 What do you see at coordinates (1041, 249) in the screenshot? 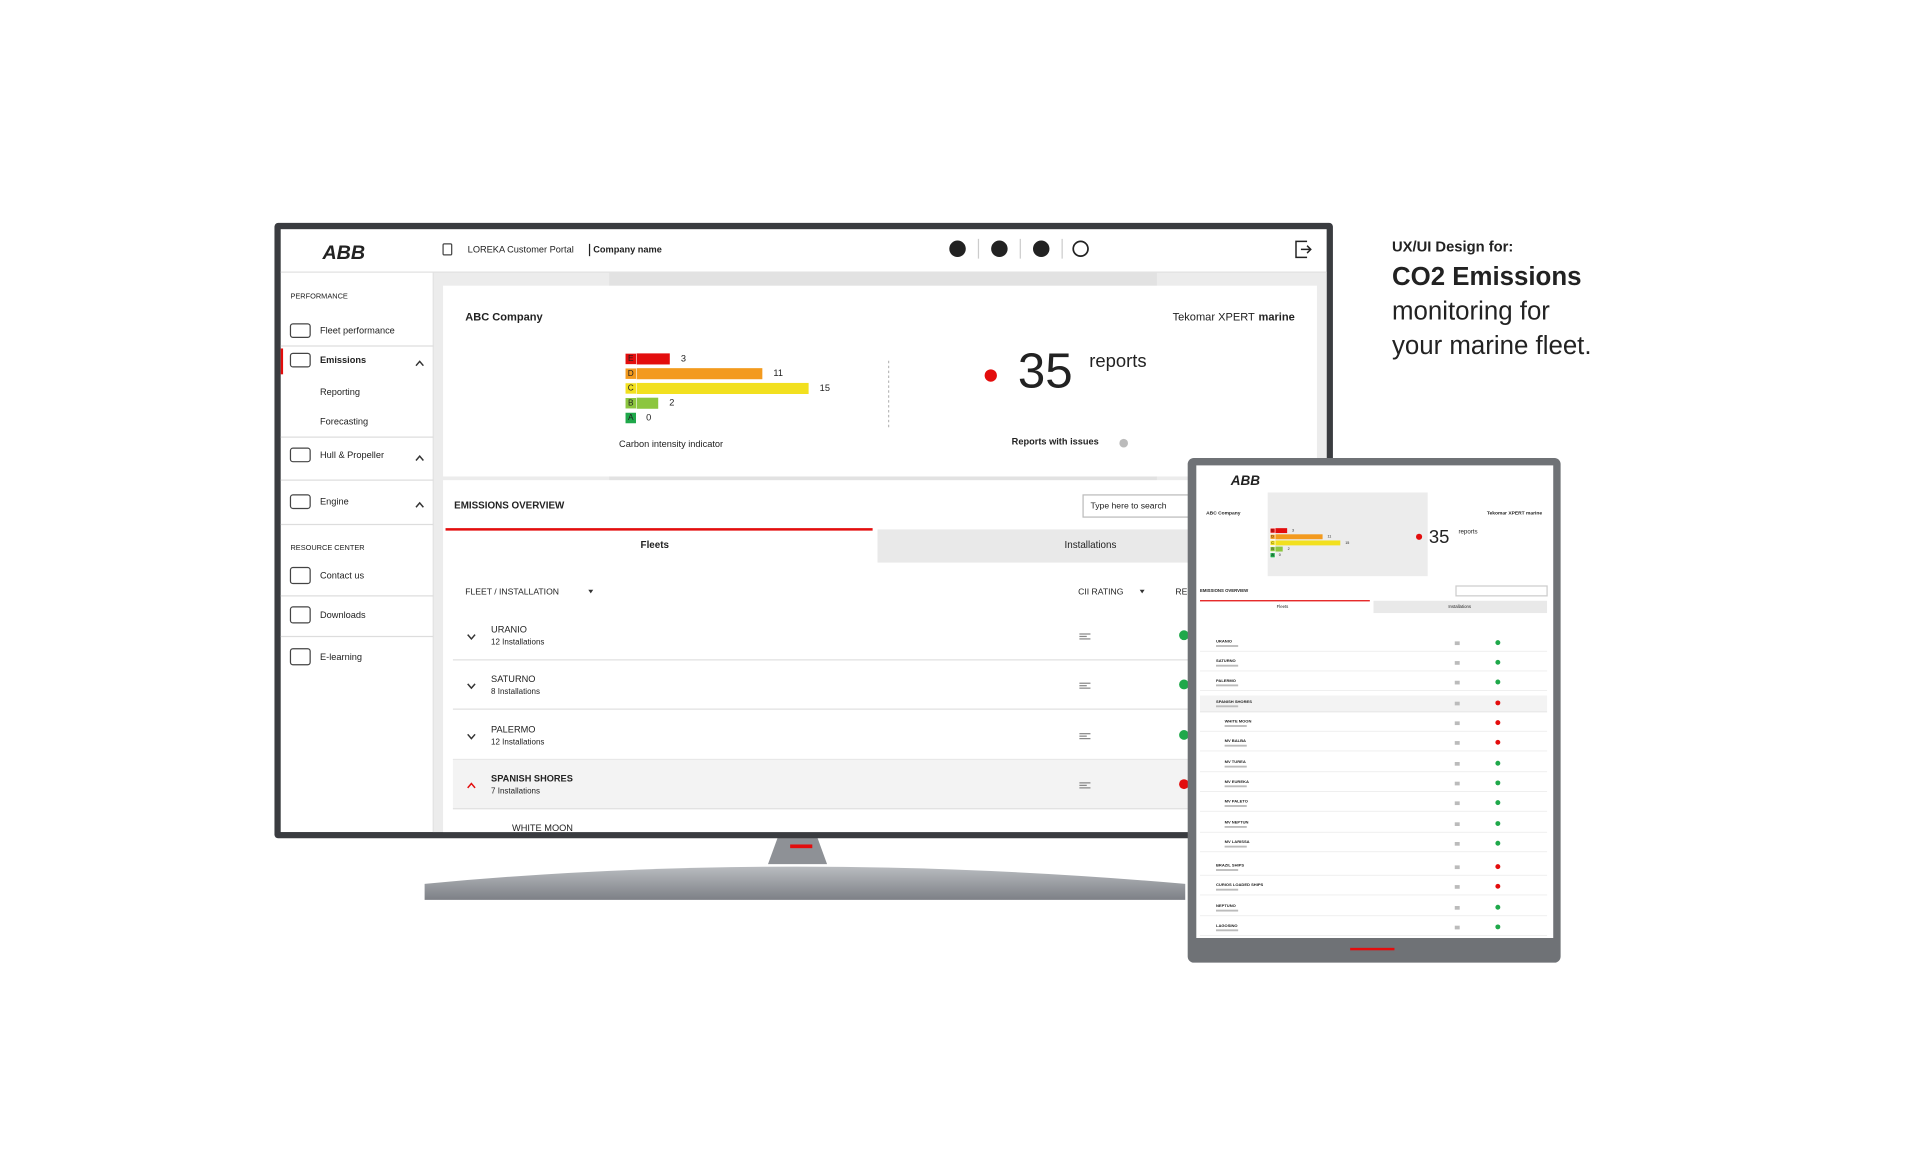
I see `settings-icon` at bounding box center [1041, 249].